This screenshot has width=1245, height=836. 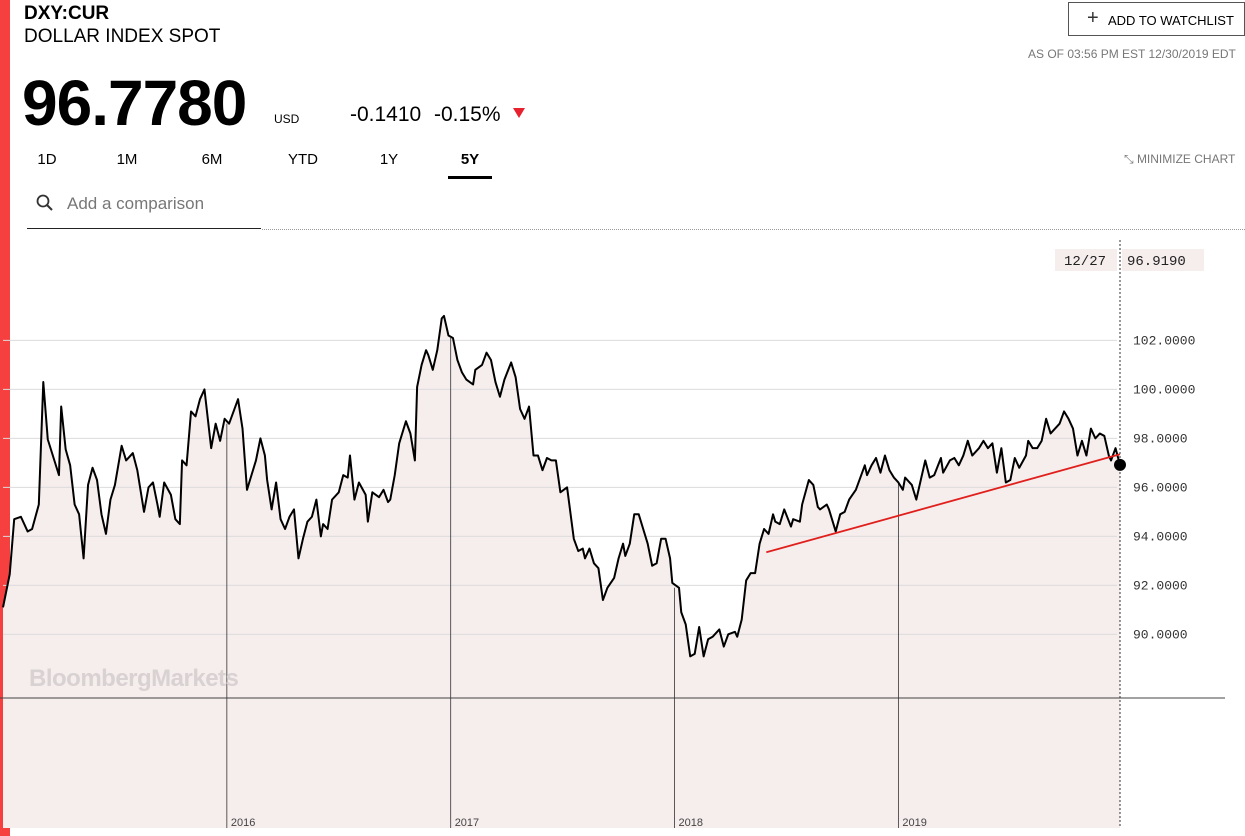 I want to click on y-tick-label: 102.0000, so click(x=1164, y=340).